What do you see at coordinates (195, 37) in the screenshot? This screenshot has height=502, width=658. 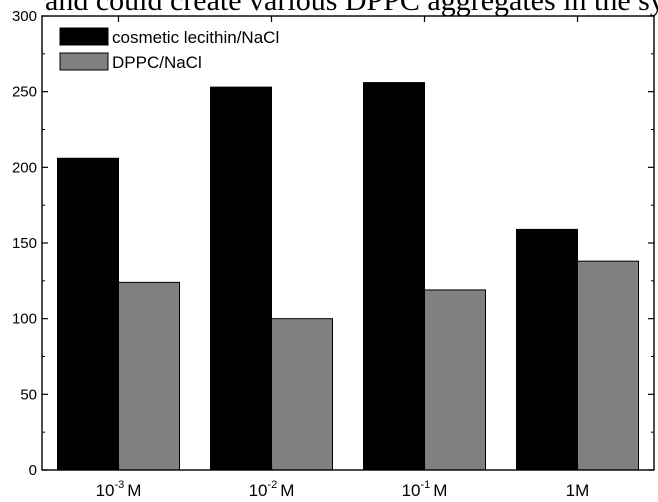 I see `legend-label-0: cosmetic lecithin/NaCl` at bounding box center [195, 37].